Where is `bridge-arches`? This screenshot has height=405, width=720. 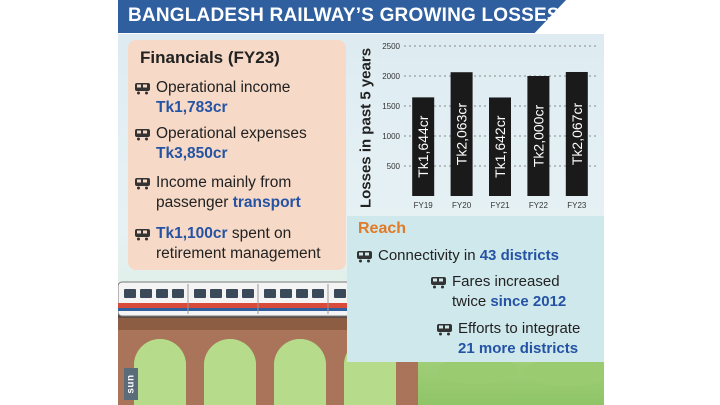
bridge-arches is located at coordinates (268, 367).